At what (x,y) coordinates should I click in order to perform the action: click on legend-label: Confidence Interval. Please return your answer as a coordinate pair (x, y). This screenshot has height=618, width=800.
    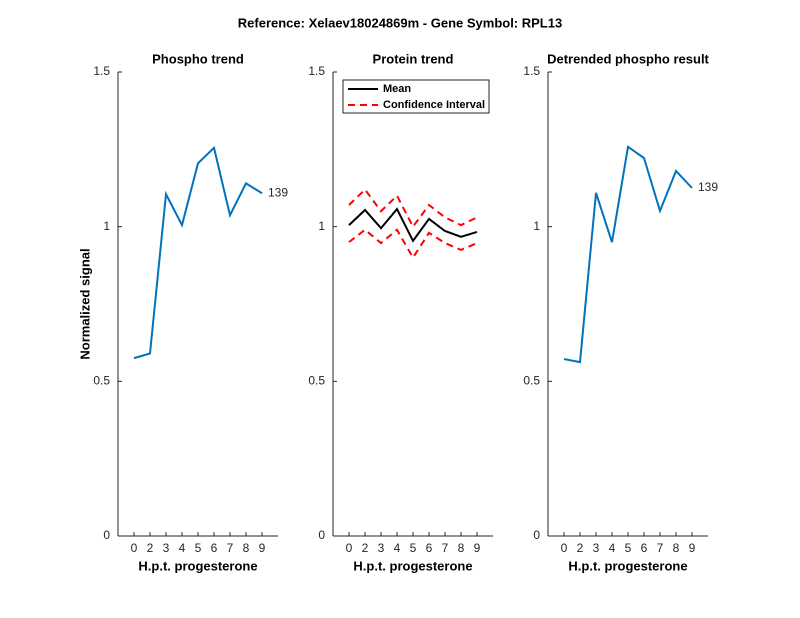
    Looking at the image, I should click on (434, 105).